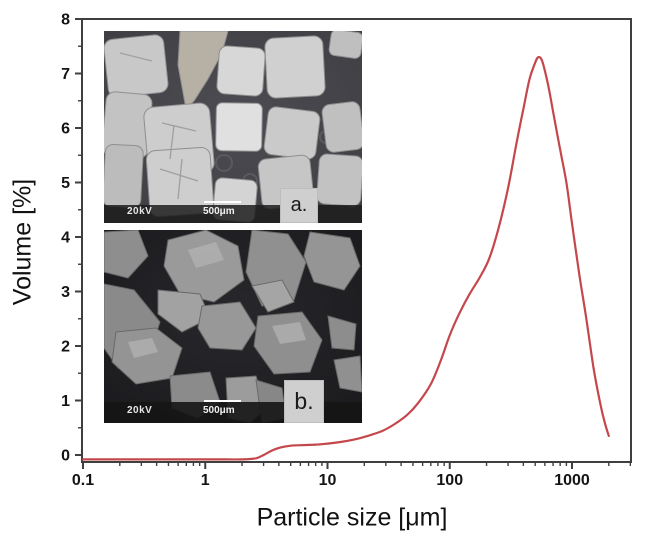 This screenshot has height=555, width=650. I want to click on inset-a-scale-label: 500μm, so click(219, 211).